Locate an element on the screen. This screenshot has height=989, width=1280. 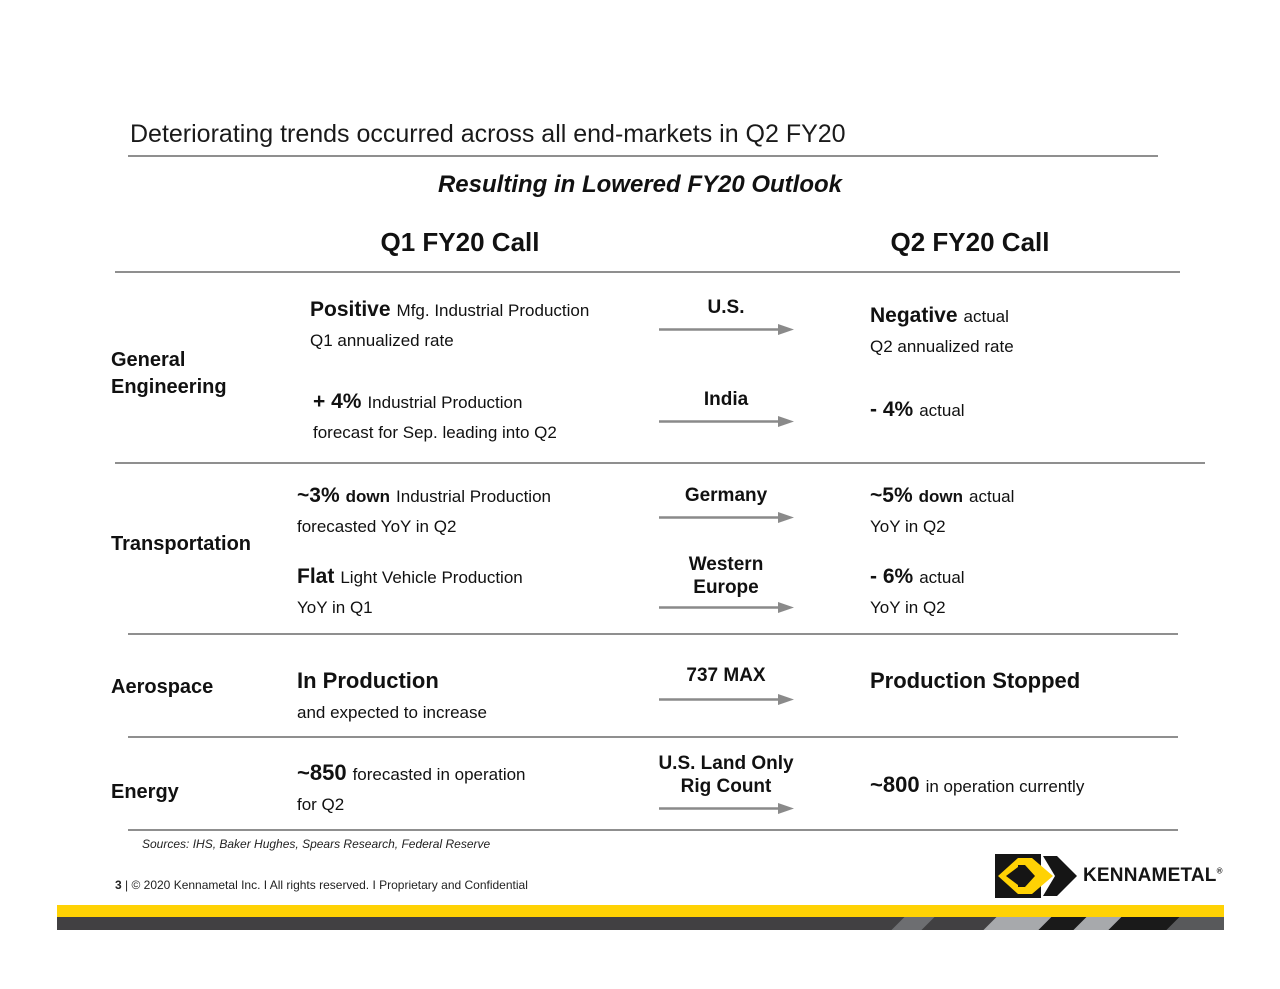
page-number: 3 is located at coordinates (118, 885).